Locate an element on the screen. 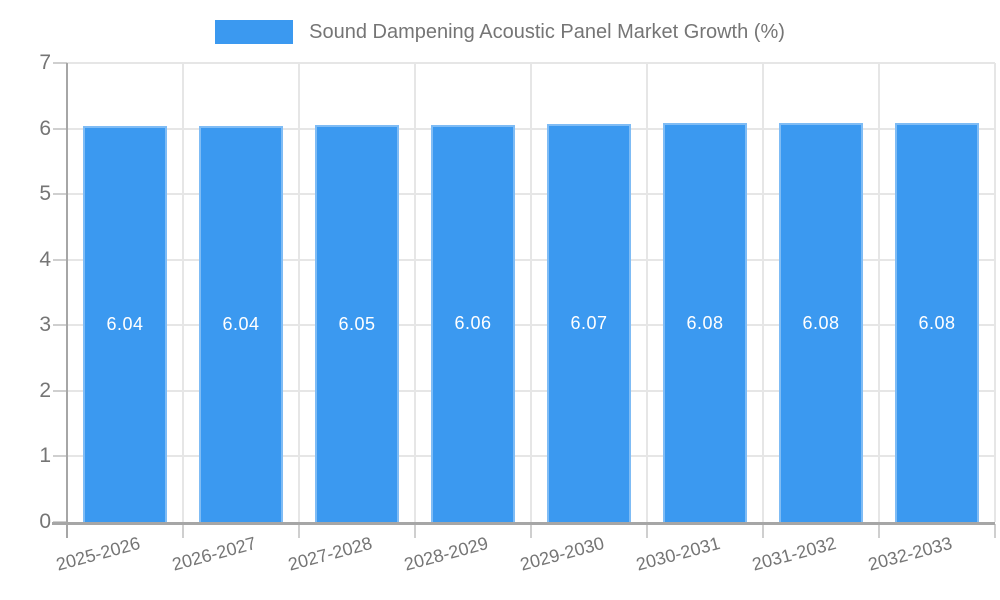 Image resolution: width=1000 pixels, height=600 pixels. bar-value-label: 6.06 is located at coordinates (473, 323).